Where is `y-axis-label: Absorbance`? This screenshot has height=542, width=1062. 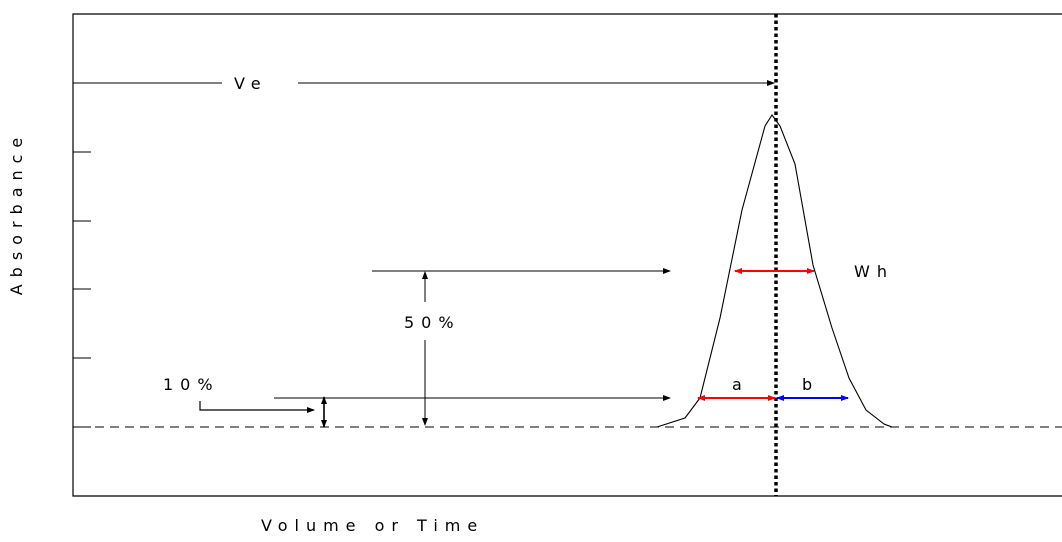
y-axis-label: Absorbance is located at coordinates (16, 213).